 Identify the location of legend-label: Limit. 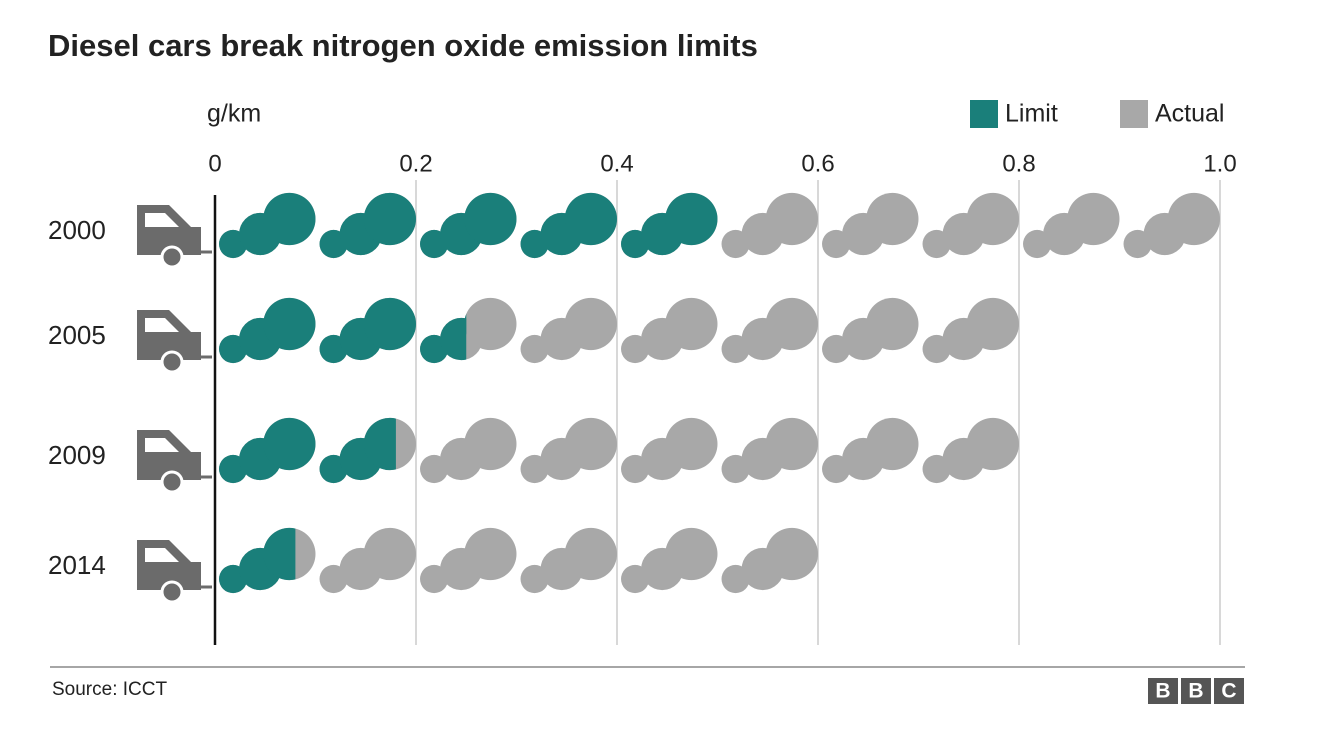
(1031, 114).